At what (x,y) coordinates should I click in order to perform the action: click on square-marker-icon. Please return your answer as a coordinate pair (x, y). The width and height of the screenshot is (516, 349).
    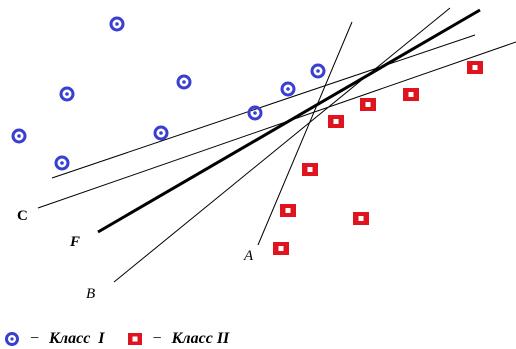
    Looking at the image, I should click on (134, 339).